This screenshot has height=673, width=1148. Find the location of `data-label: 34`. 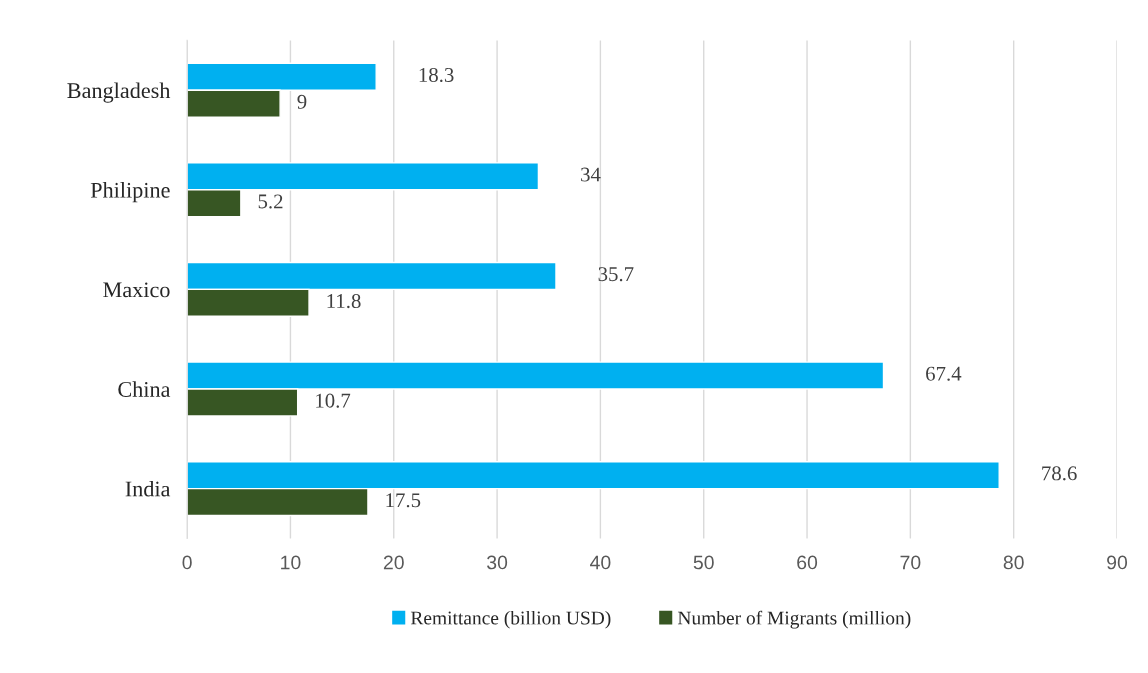

data-label: 34 is located at coordinates (591, 174).